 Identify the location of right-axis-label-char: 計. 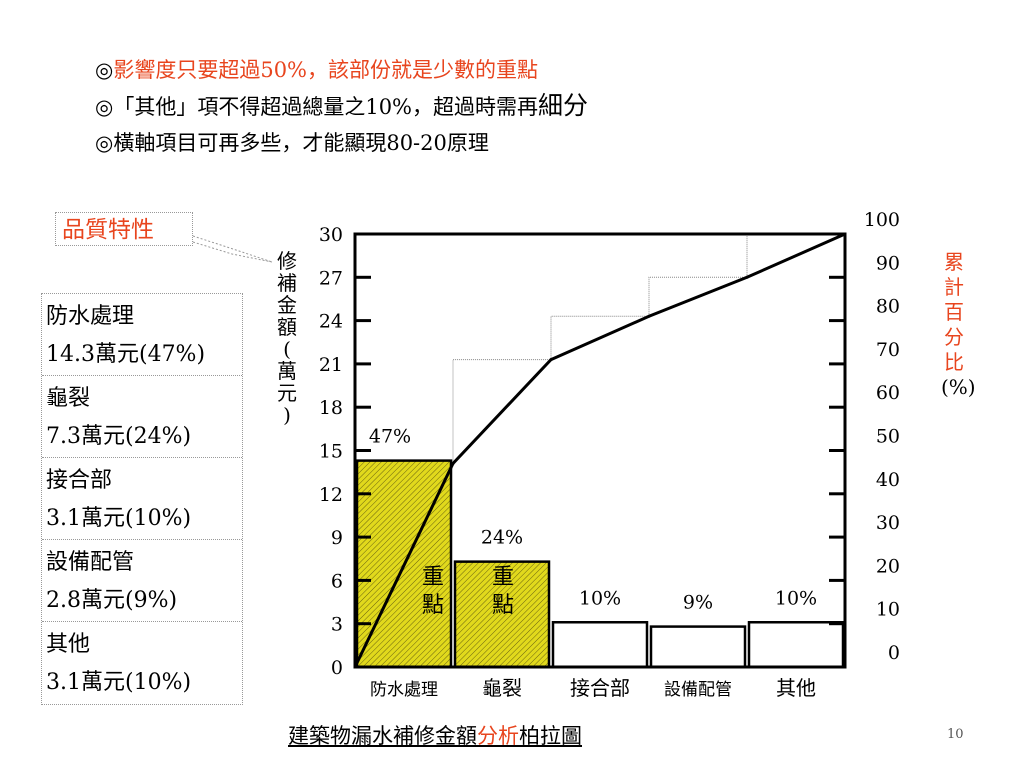
(954, 287).